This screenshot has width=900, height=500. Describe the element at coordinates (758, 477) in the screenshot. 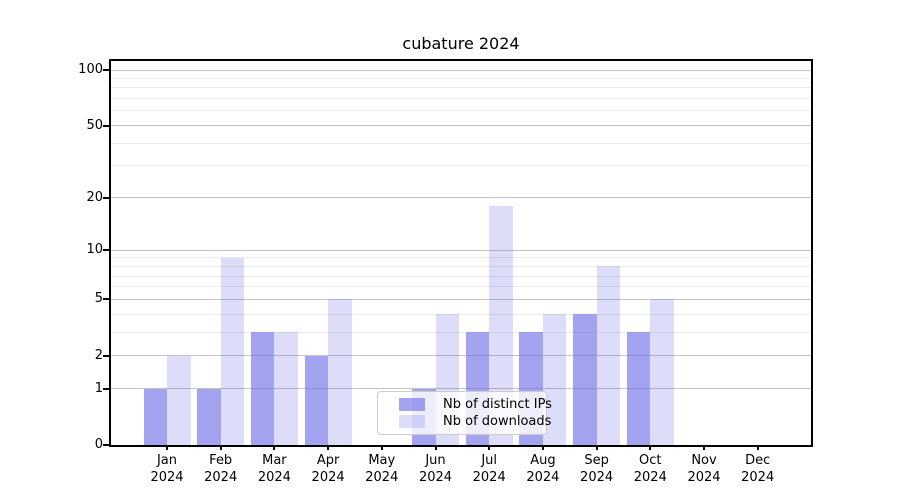

I see `x-tick-year-dec: 2024` at that location.